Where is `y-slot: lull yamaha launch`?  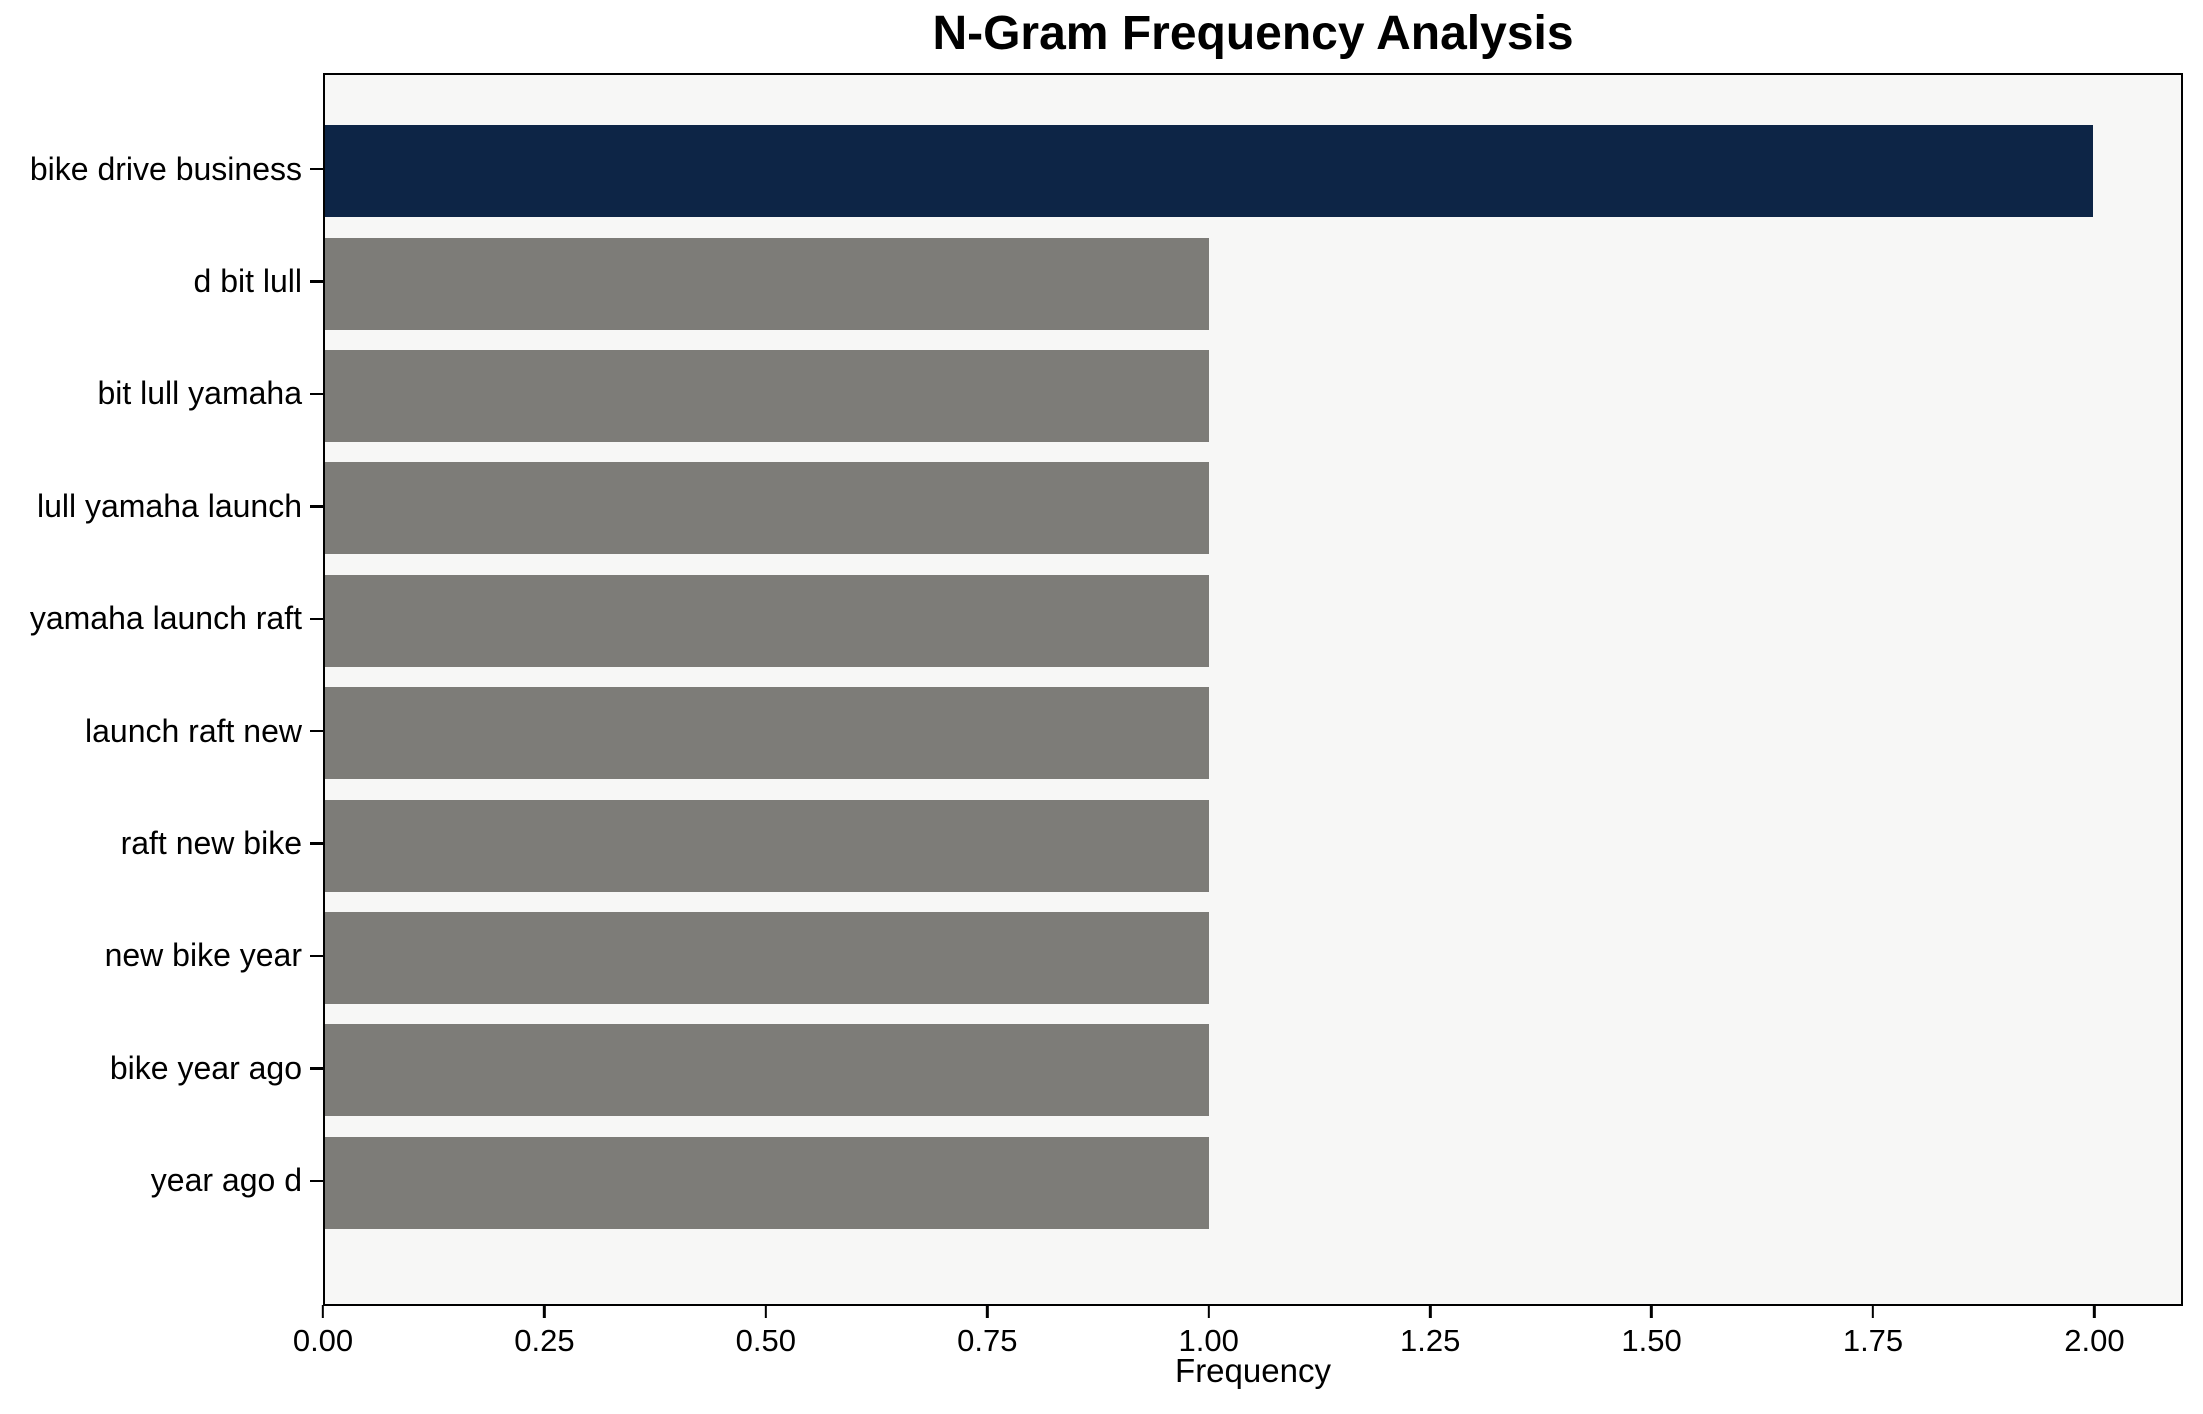 y-slot: lull yamaha launch is located at coordinates (161, 506).